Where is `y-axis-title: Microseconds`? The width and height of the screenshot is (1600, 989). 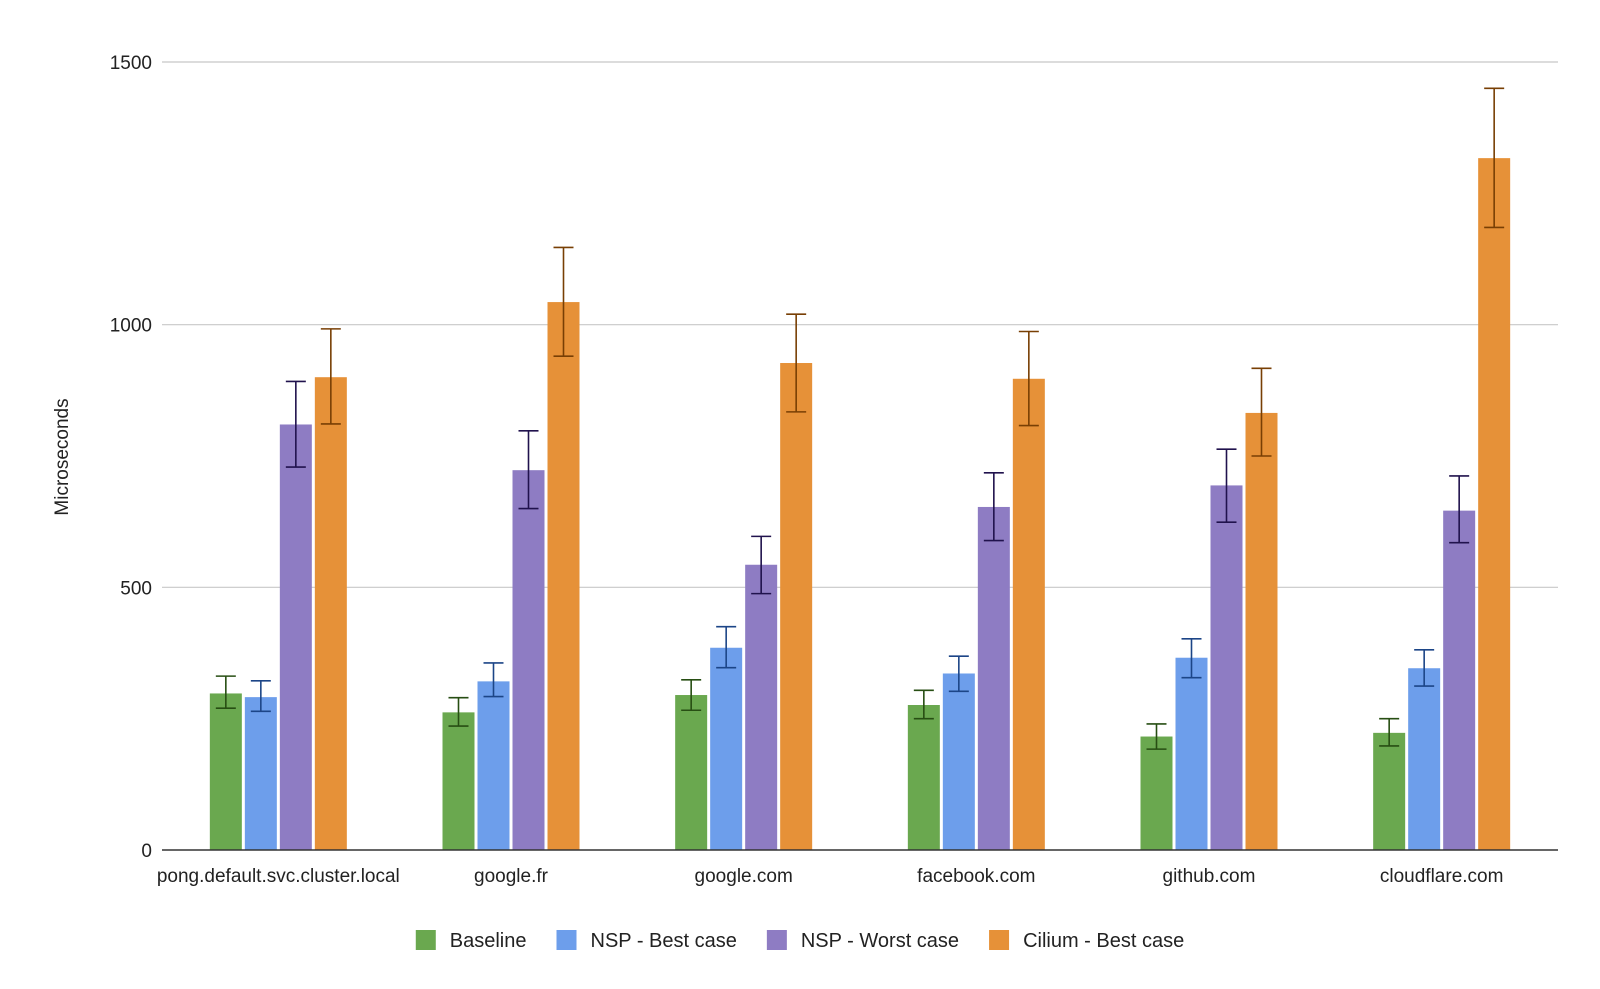 y-axis-title: Microseconds is located at coordinates (62, 456).